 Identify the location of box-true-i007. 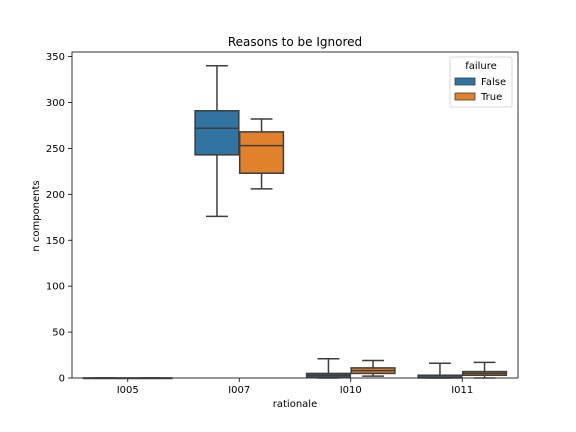
(261, 154).